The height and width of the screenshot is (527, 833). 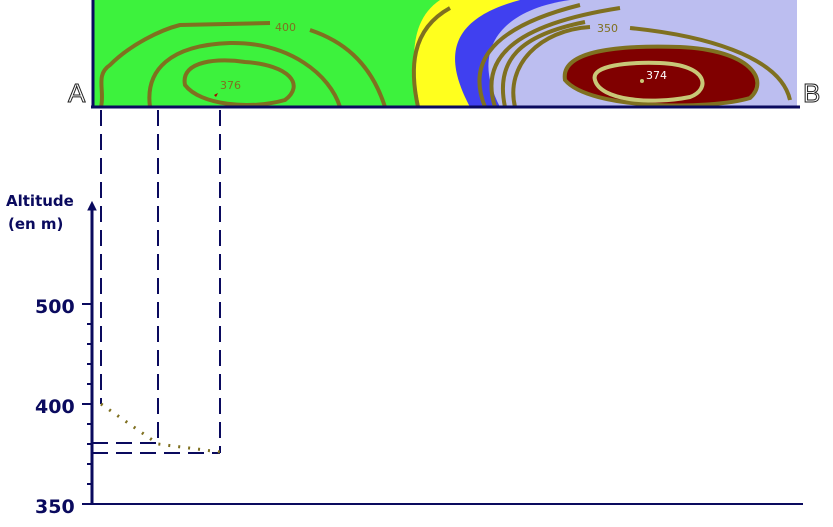 I want to click on contour-label-376: 376, so click(x=230, y=85).